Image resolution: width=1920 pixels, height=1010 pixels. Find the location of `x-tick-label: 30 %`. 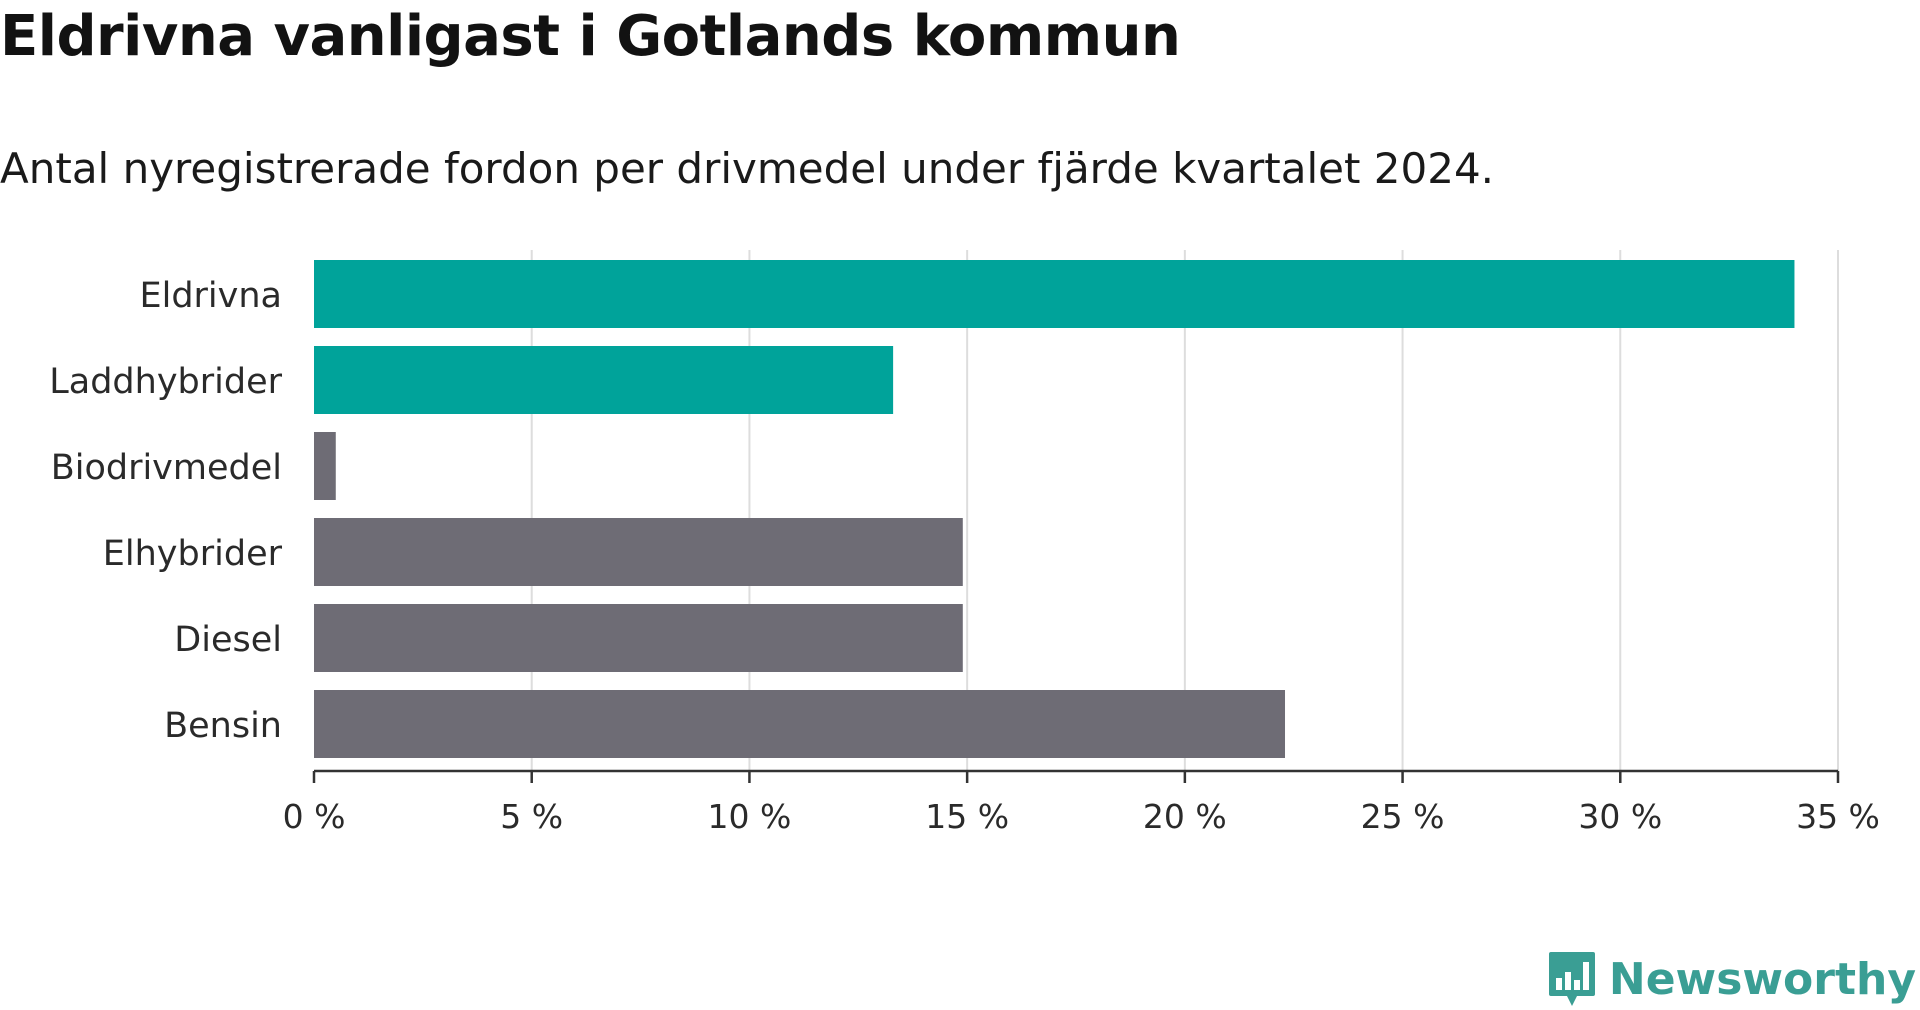

x-tick-label: 30 % is located at coordinates (1620, 816).